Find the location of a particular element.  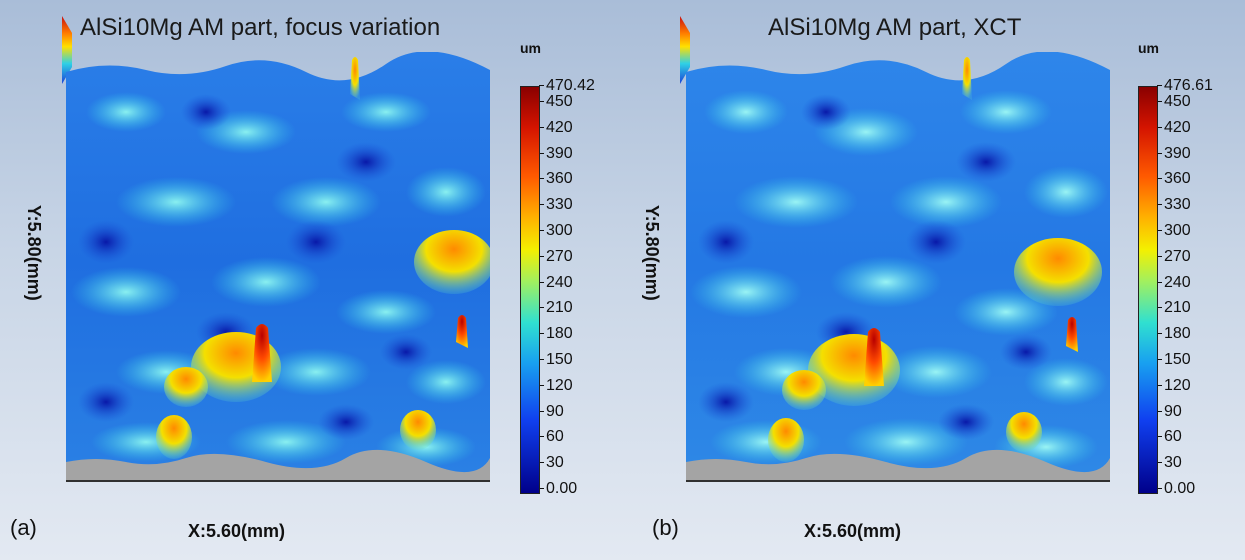

panel-title: AlSi10Mg AM part, focus variation is located at coordinates (260, 27).